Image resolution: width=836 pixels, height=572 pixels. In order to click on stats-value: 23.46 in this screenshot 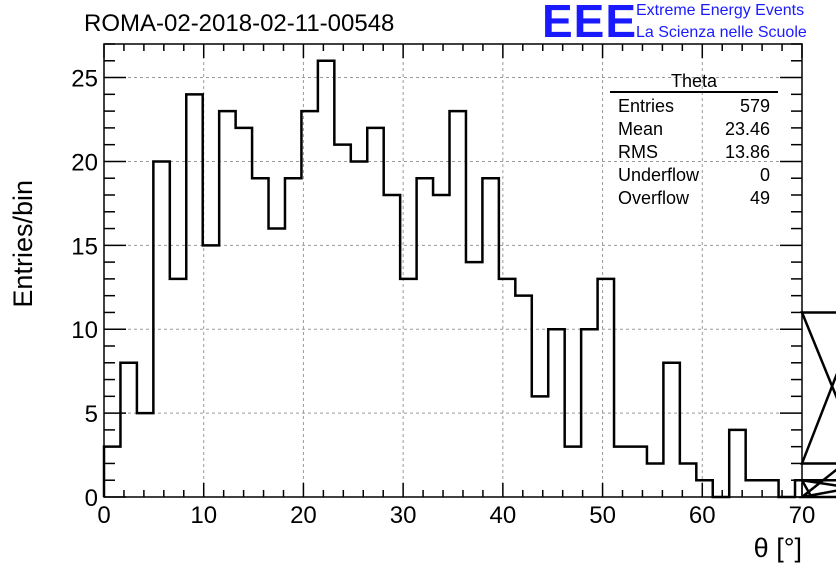, I will do `click(747, 129)`.